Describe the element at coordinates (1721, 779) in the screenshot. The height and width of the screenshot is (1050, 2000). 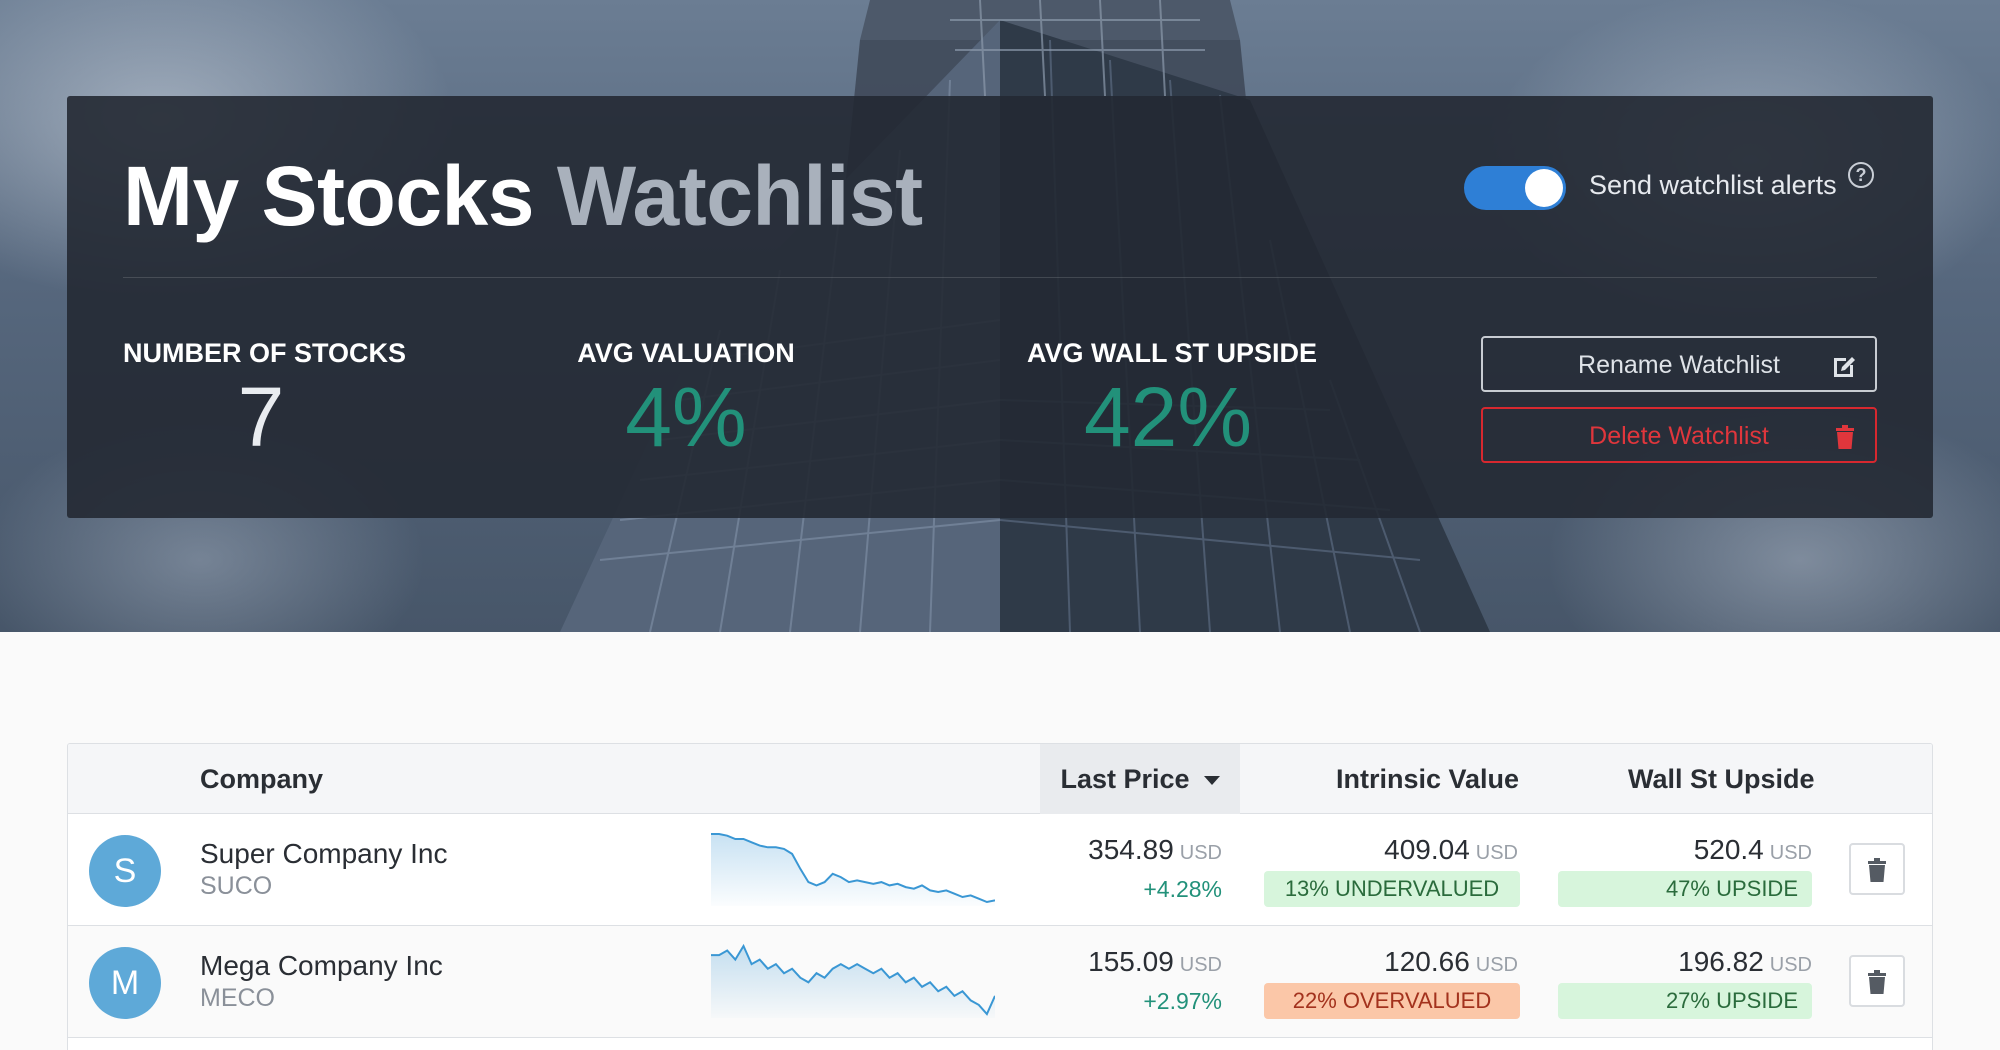
I see `column-header-wall-st-upside: Wall St Upside` at that location.